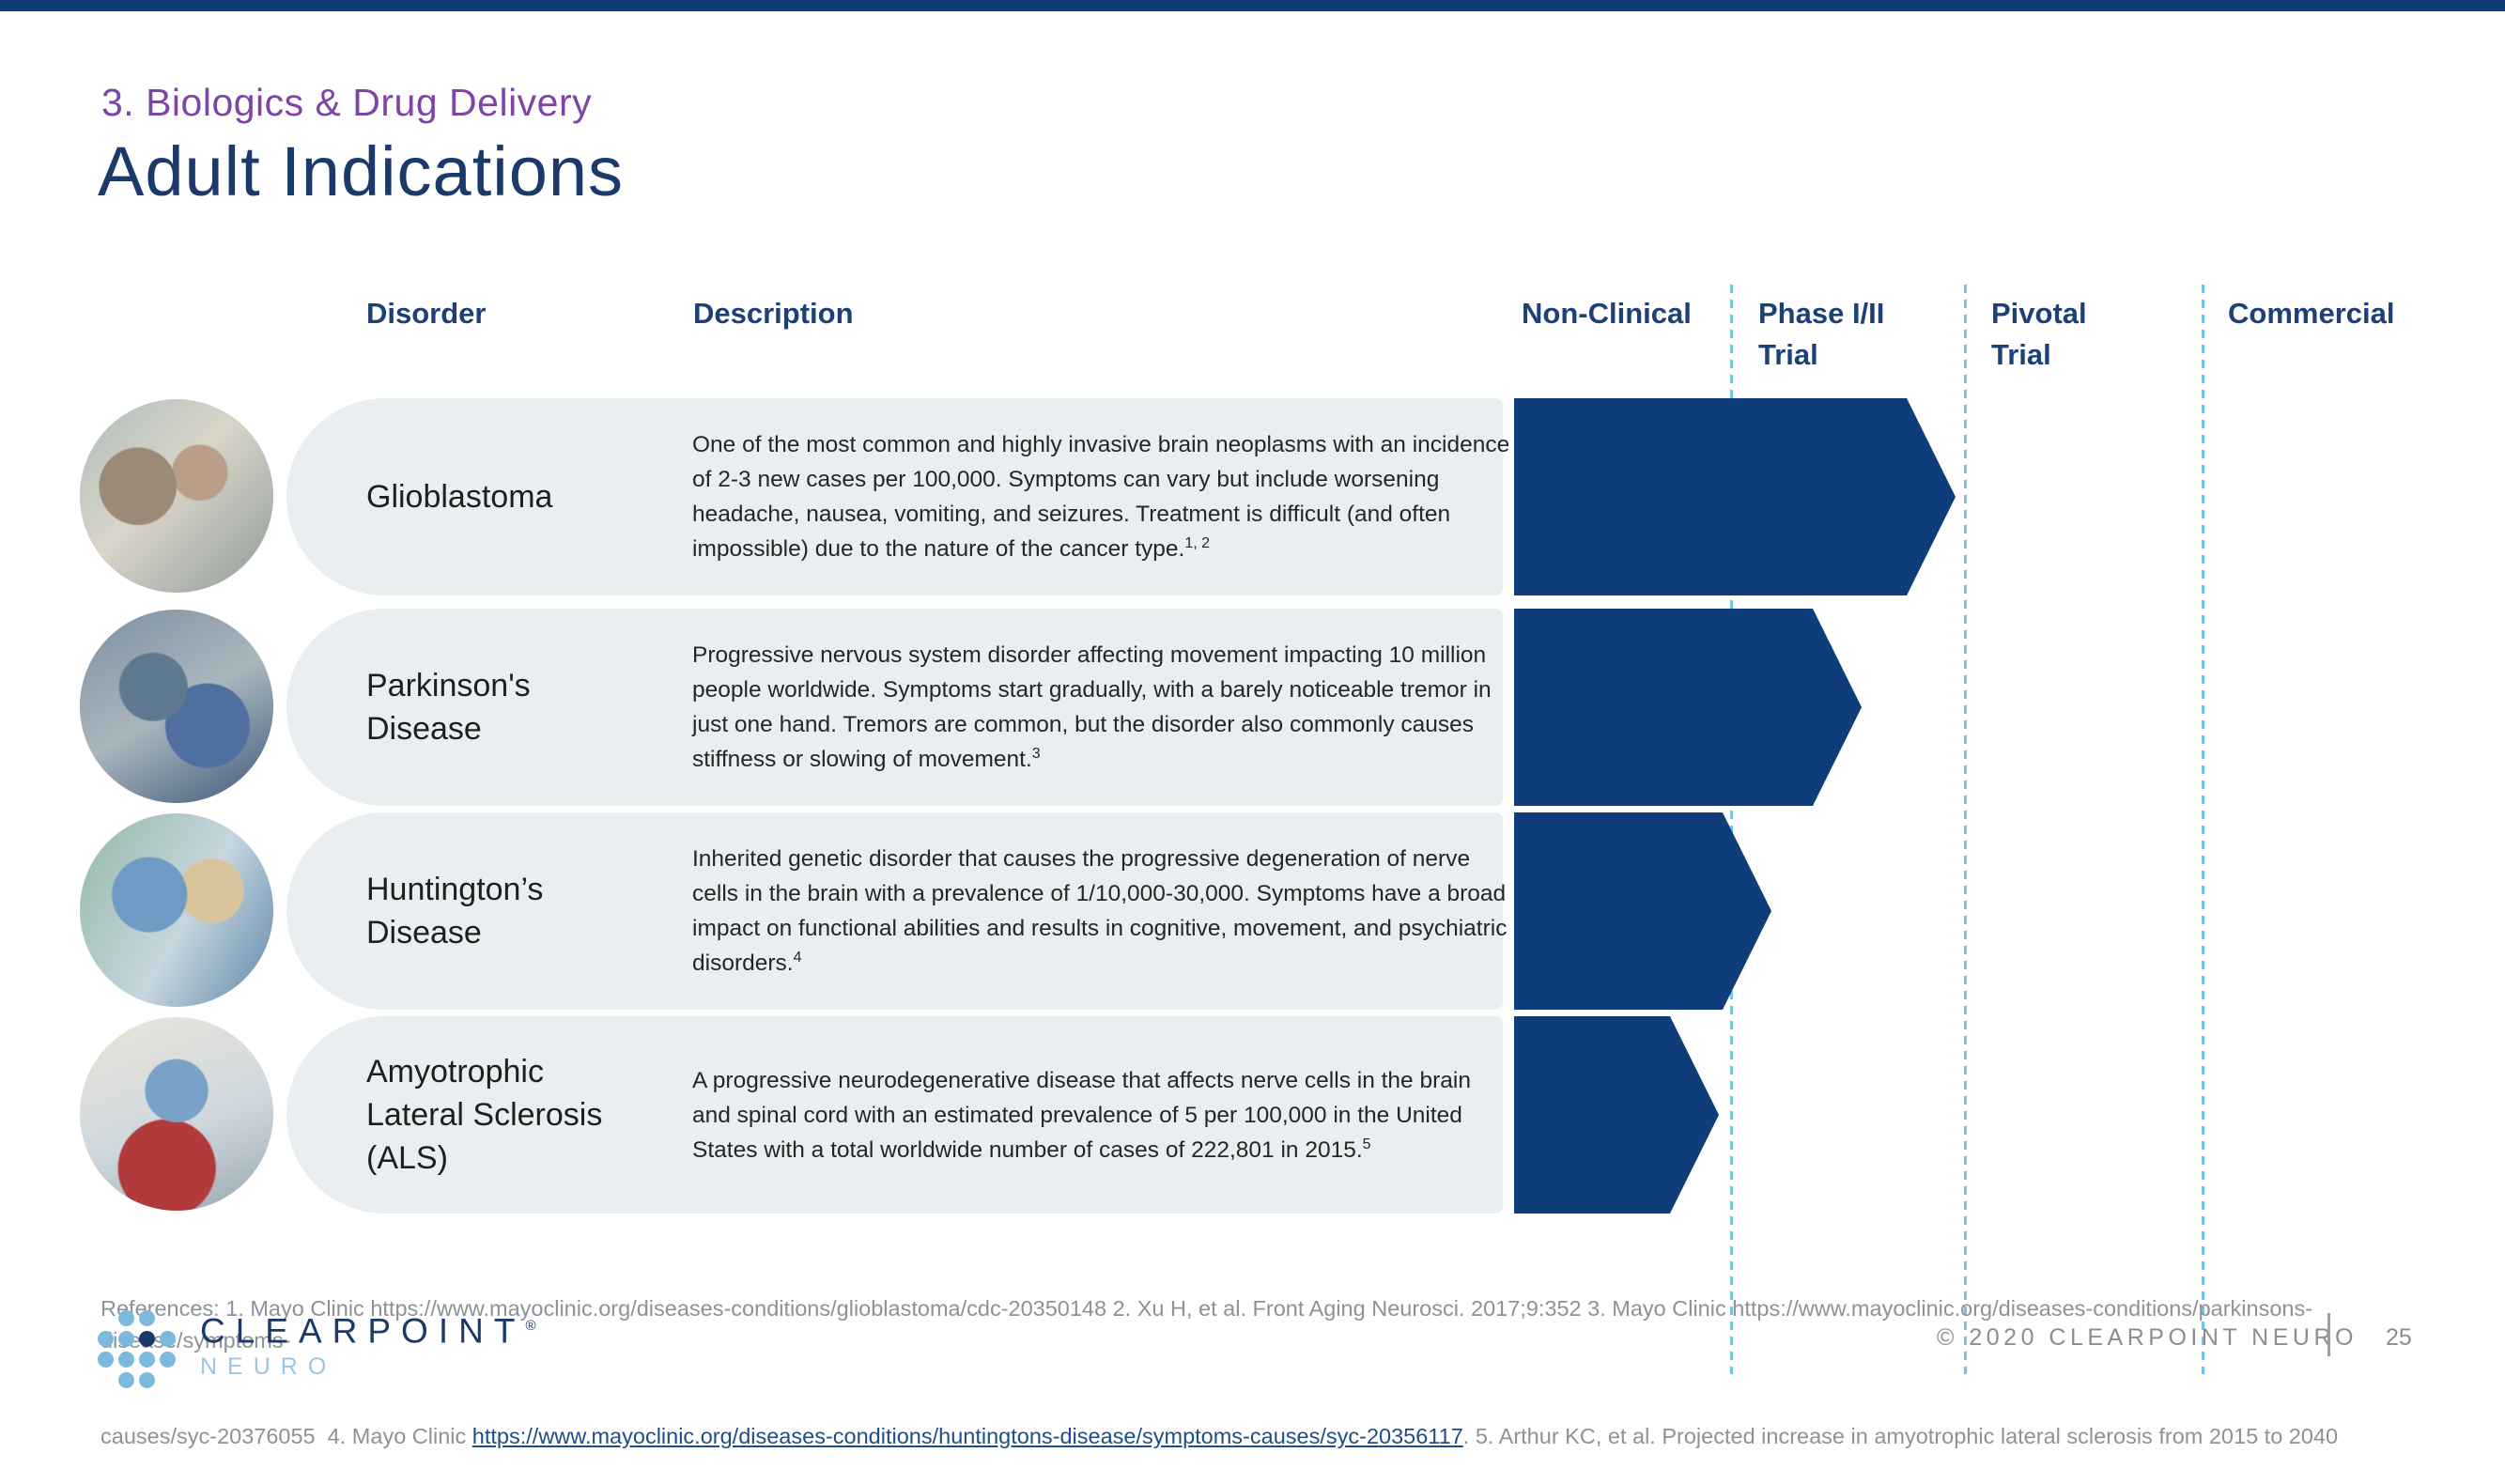  What do you see at coordinates (426, 314) in the screenshot?
I see `column-header-disorder: Disorder` at bounding box center [426, 314].